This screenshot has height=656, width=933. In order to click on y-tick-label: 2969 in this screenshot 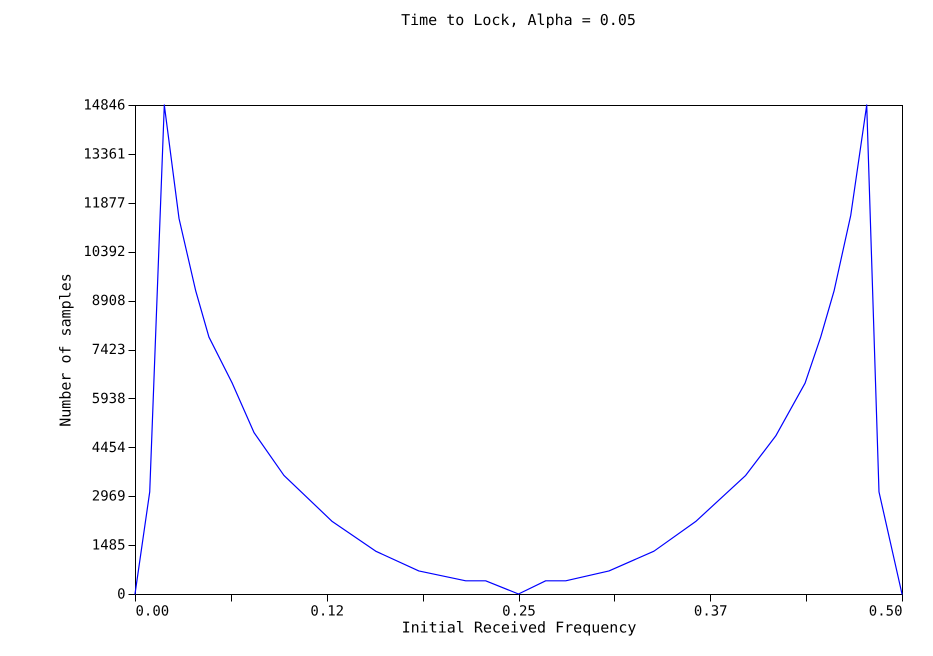, I will do `click(109, 496)`.